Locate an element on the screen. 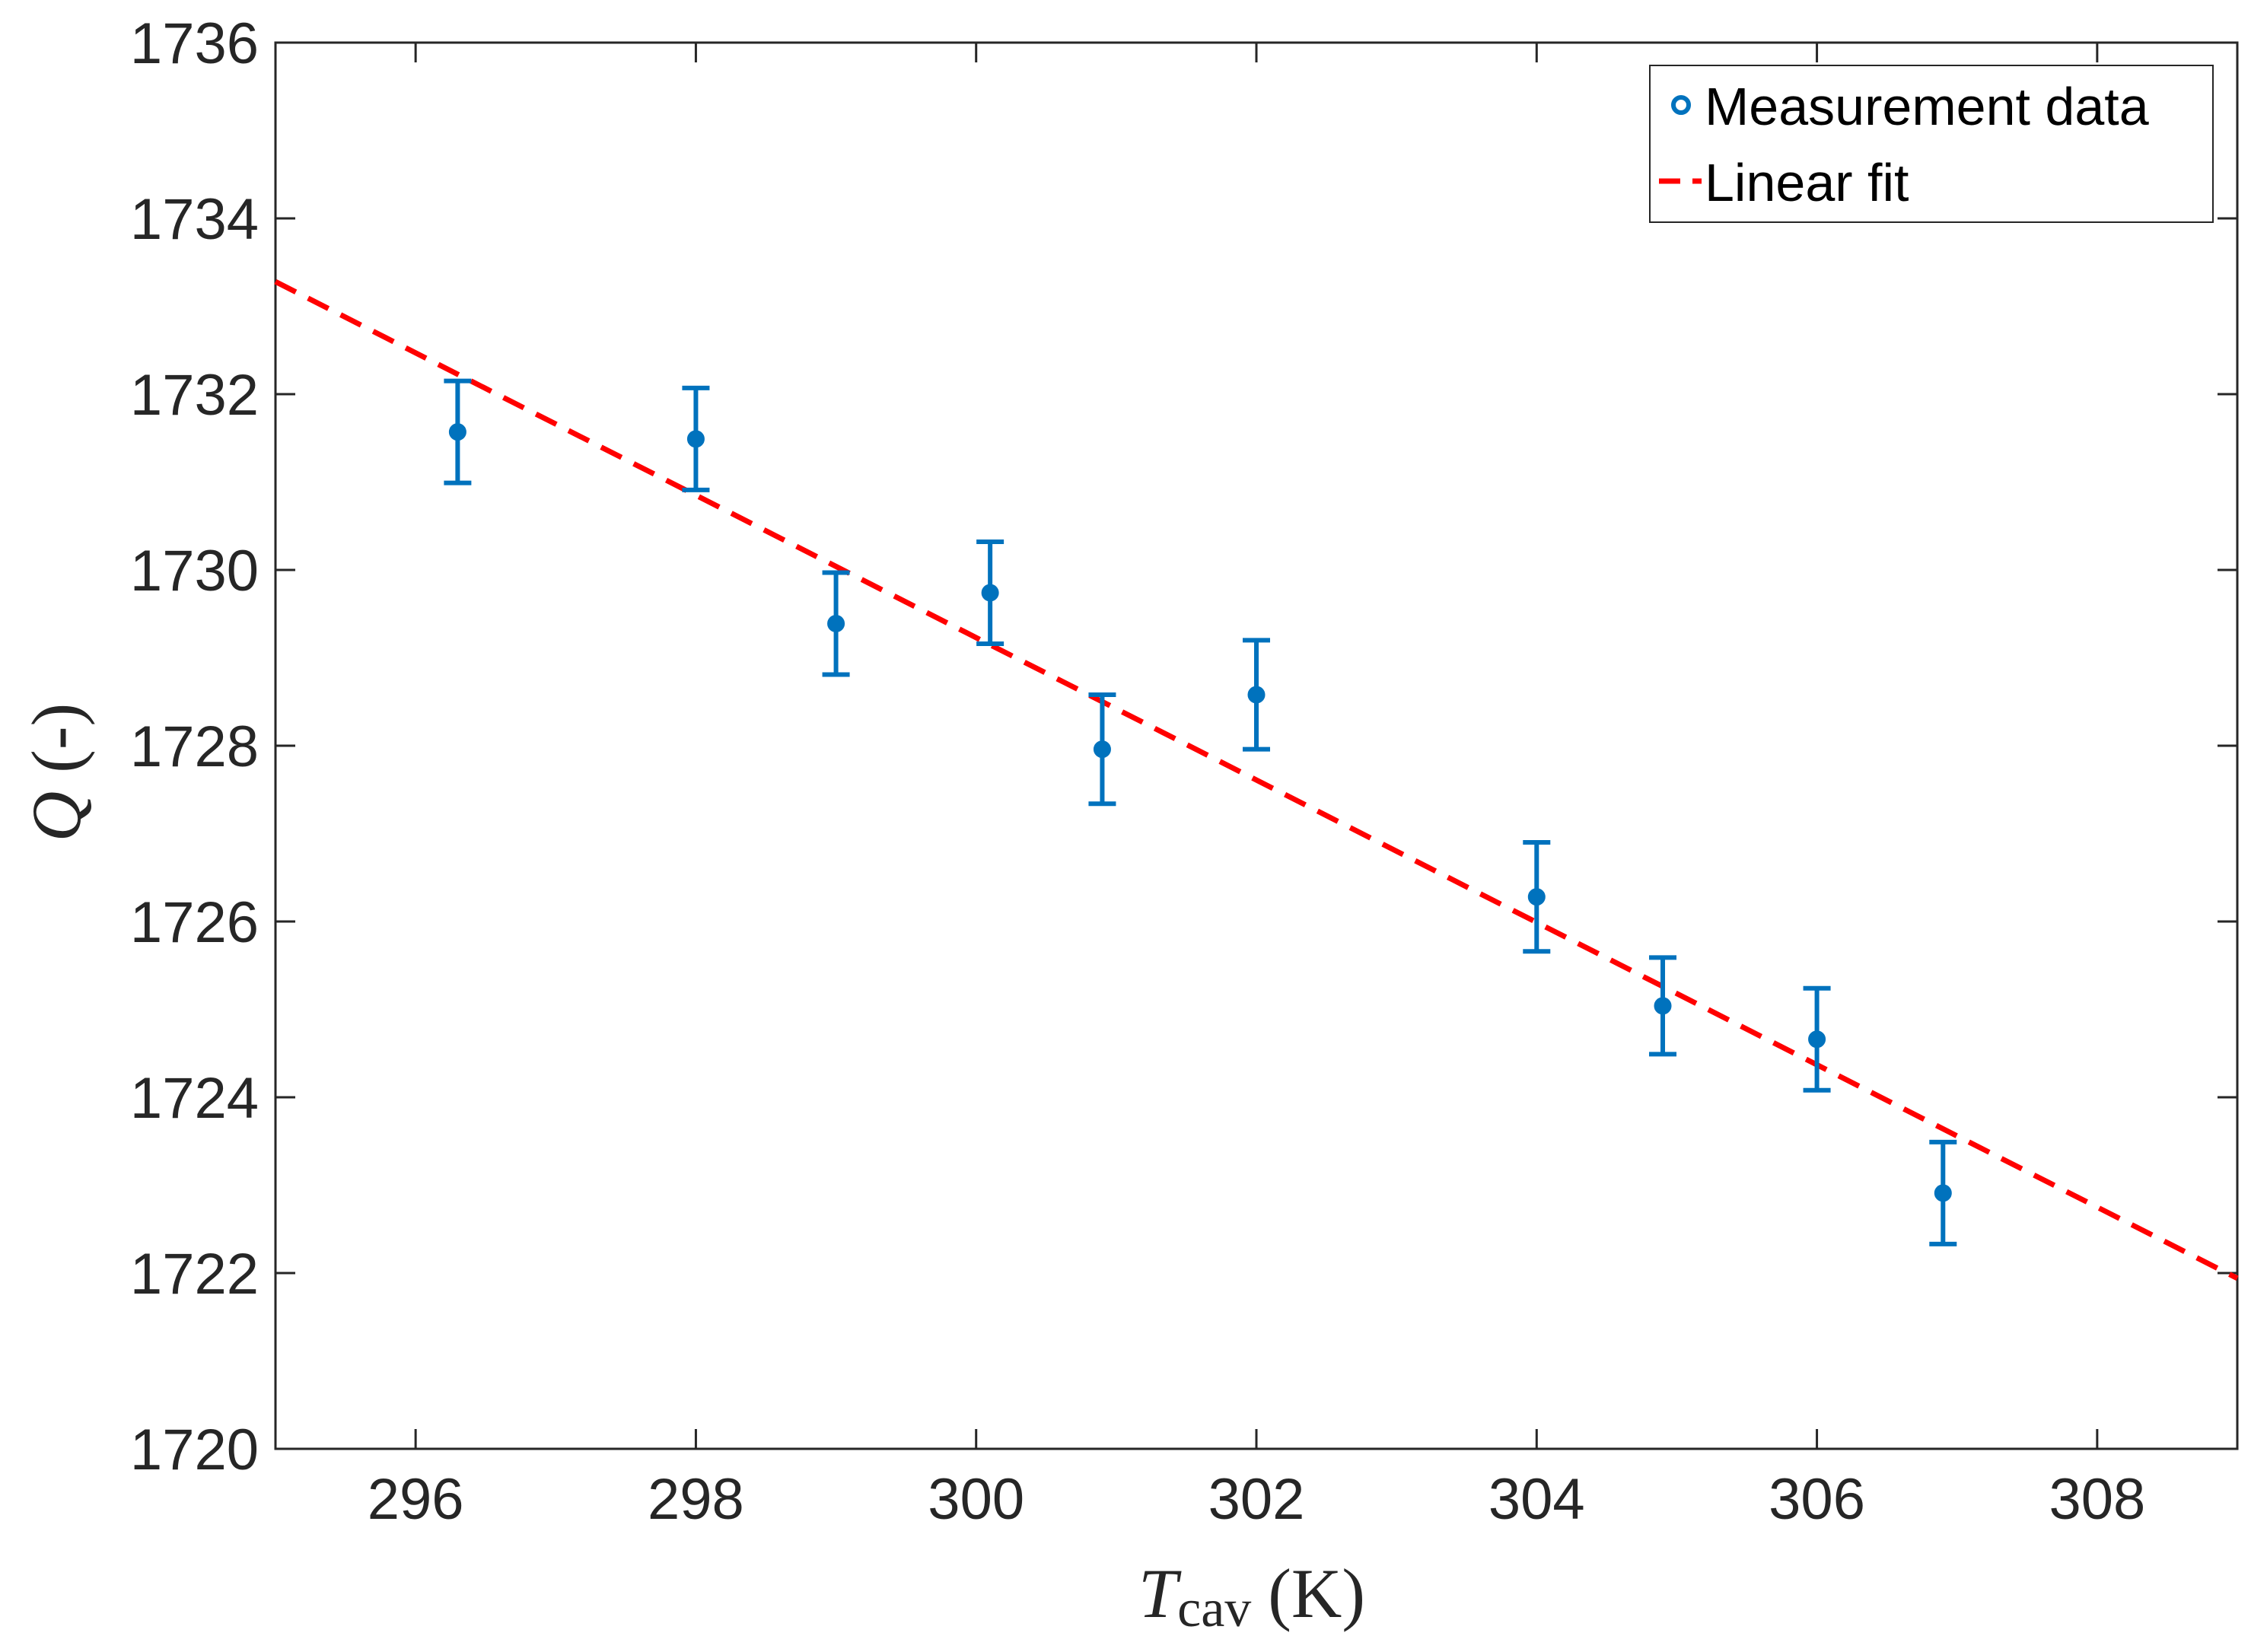  y-tick-label: 1736 is located at coordinates (194, 43).